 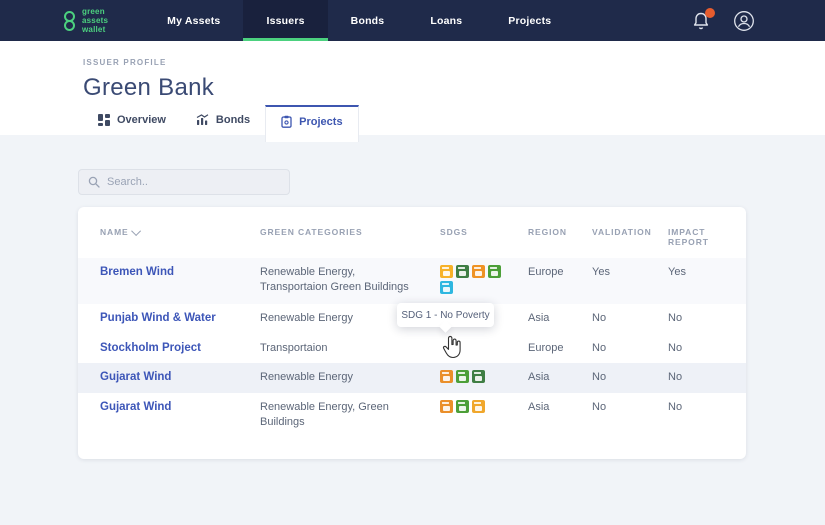 I want to click on project-name-link: Bremen Wind, so click(x=137, y=272).